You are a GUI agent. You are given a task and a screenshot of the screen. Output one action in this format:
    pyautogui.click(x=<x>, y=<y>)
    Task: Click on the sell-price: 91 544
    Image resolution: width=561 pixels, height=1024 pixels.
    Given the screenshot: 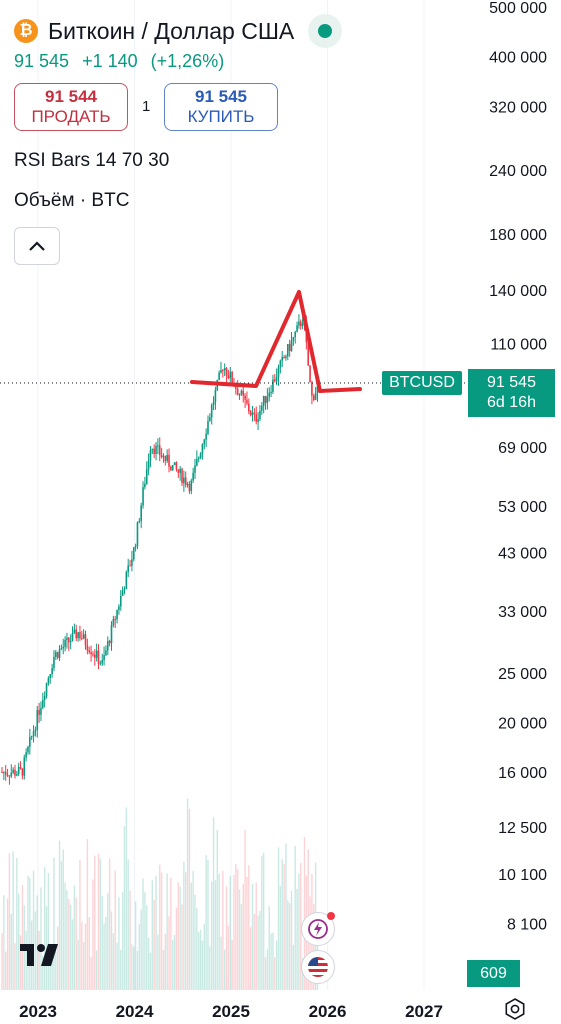 What is the action you would take?
    pyautogui.click(x=71, y=96)
    